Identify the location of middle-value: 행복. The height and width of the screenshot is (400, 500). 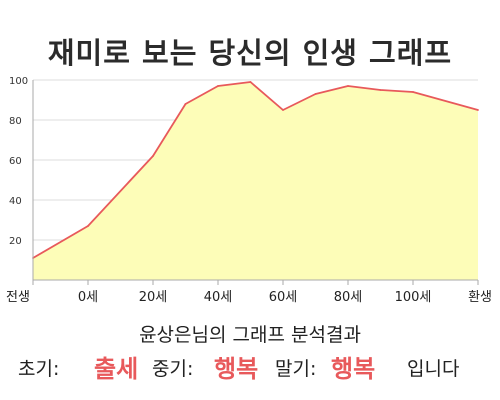
(236, 369).